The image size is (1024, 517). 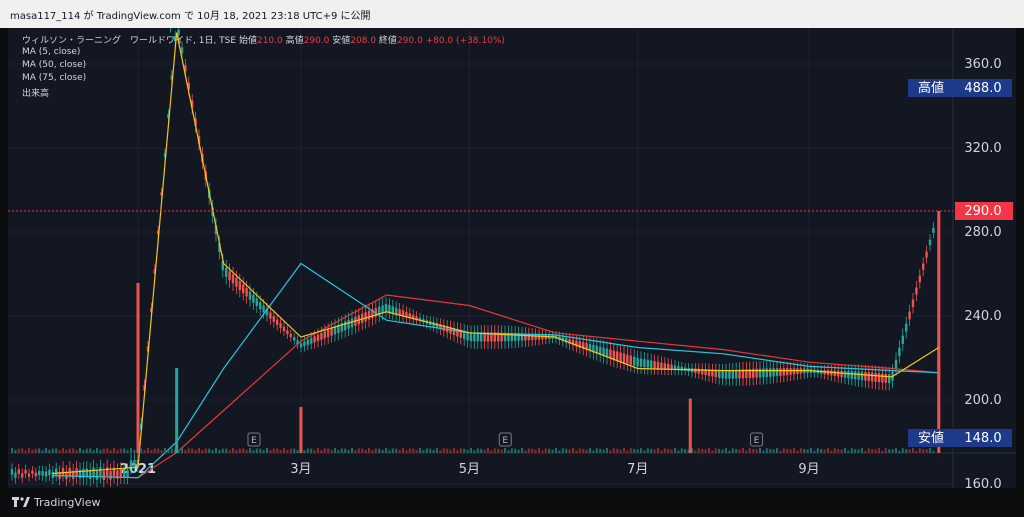 What do you see at coordinates (36, 94) in the screenshot?
I see `legend-volume: 出来高` at bounding box center [36, 94].